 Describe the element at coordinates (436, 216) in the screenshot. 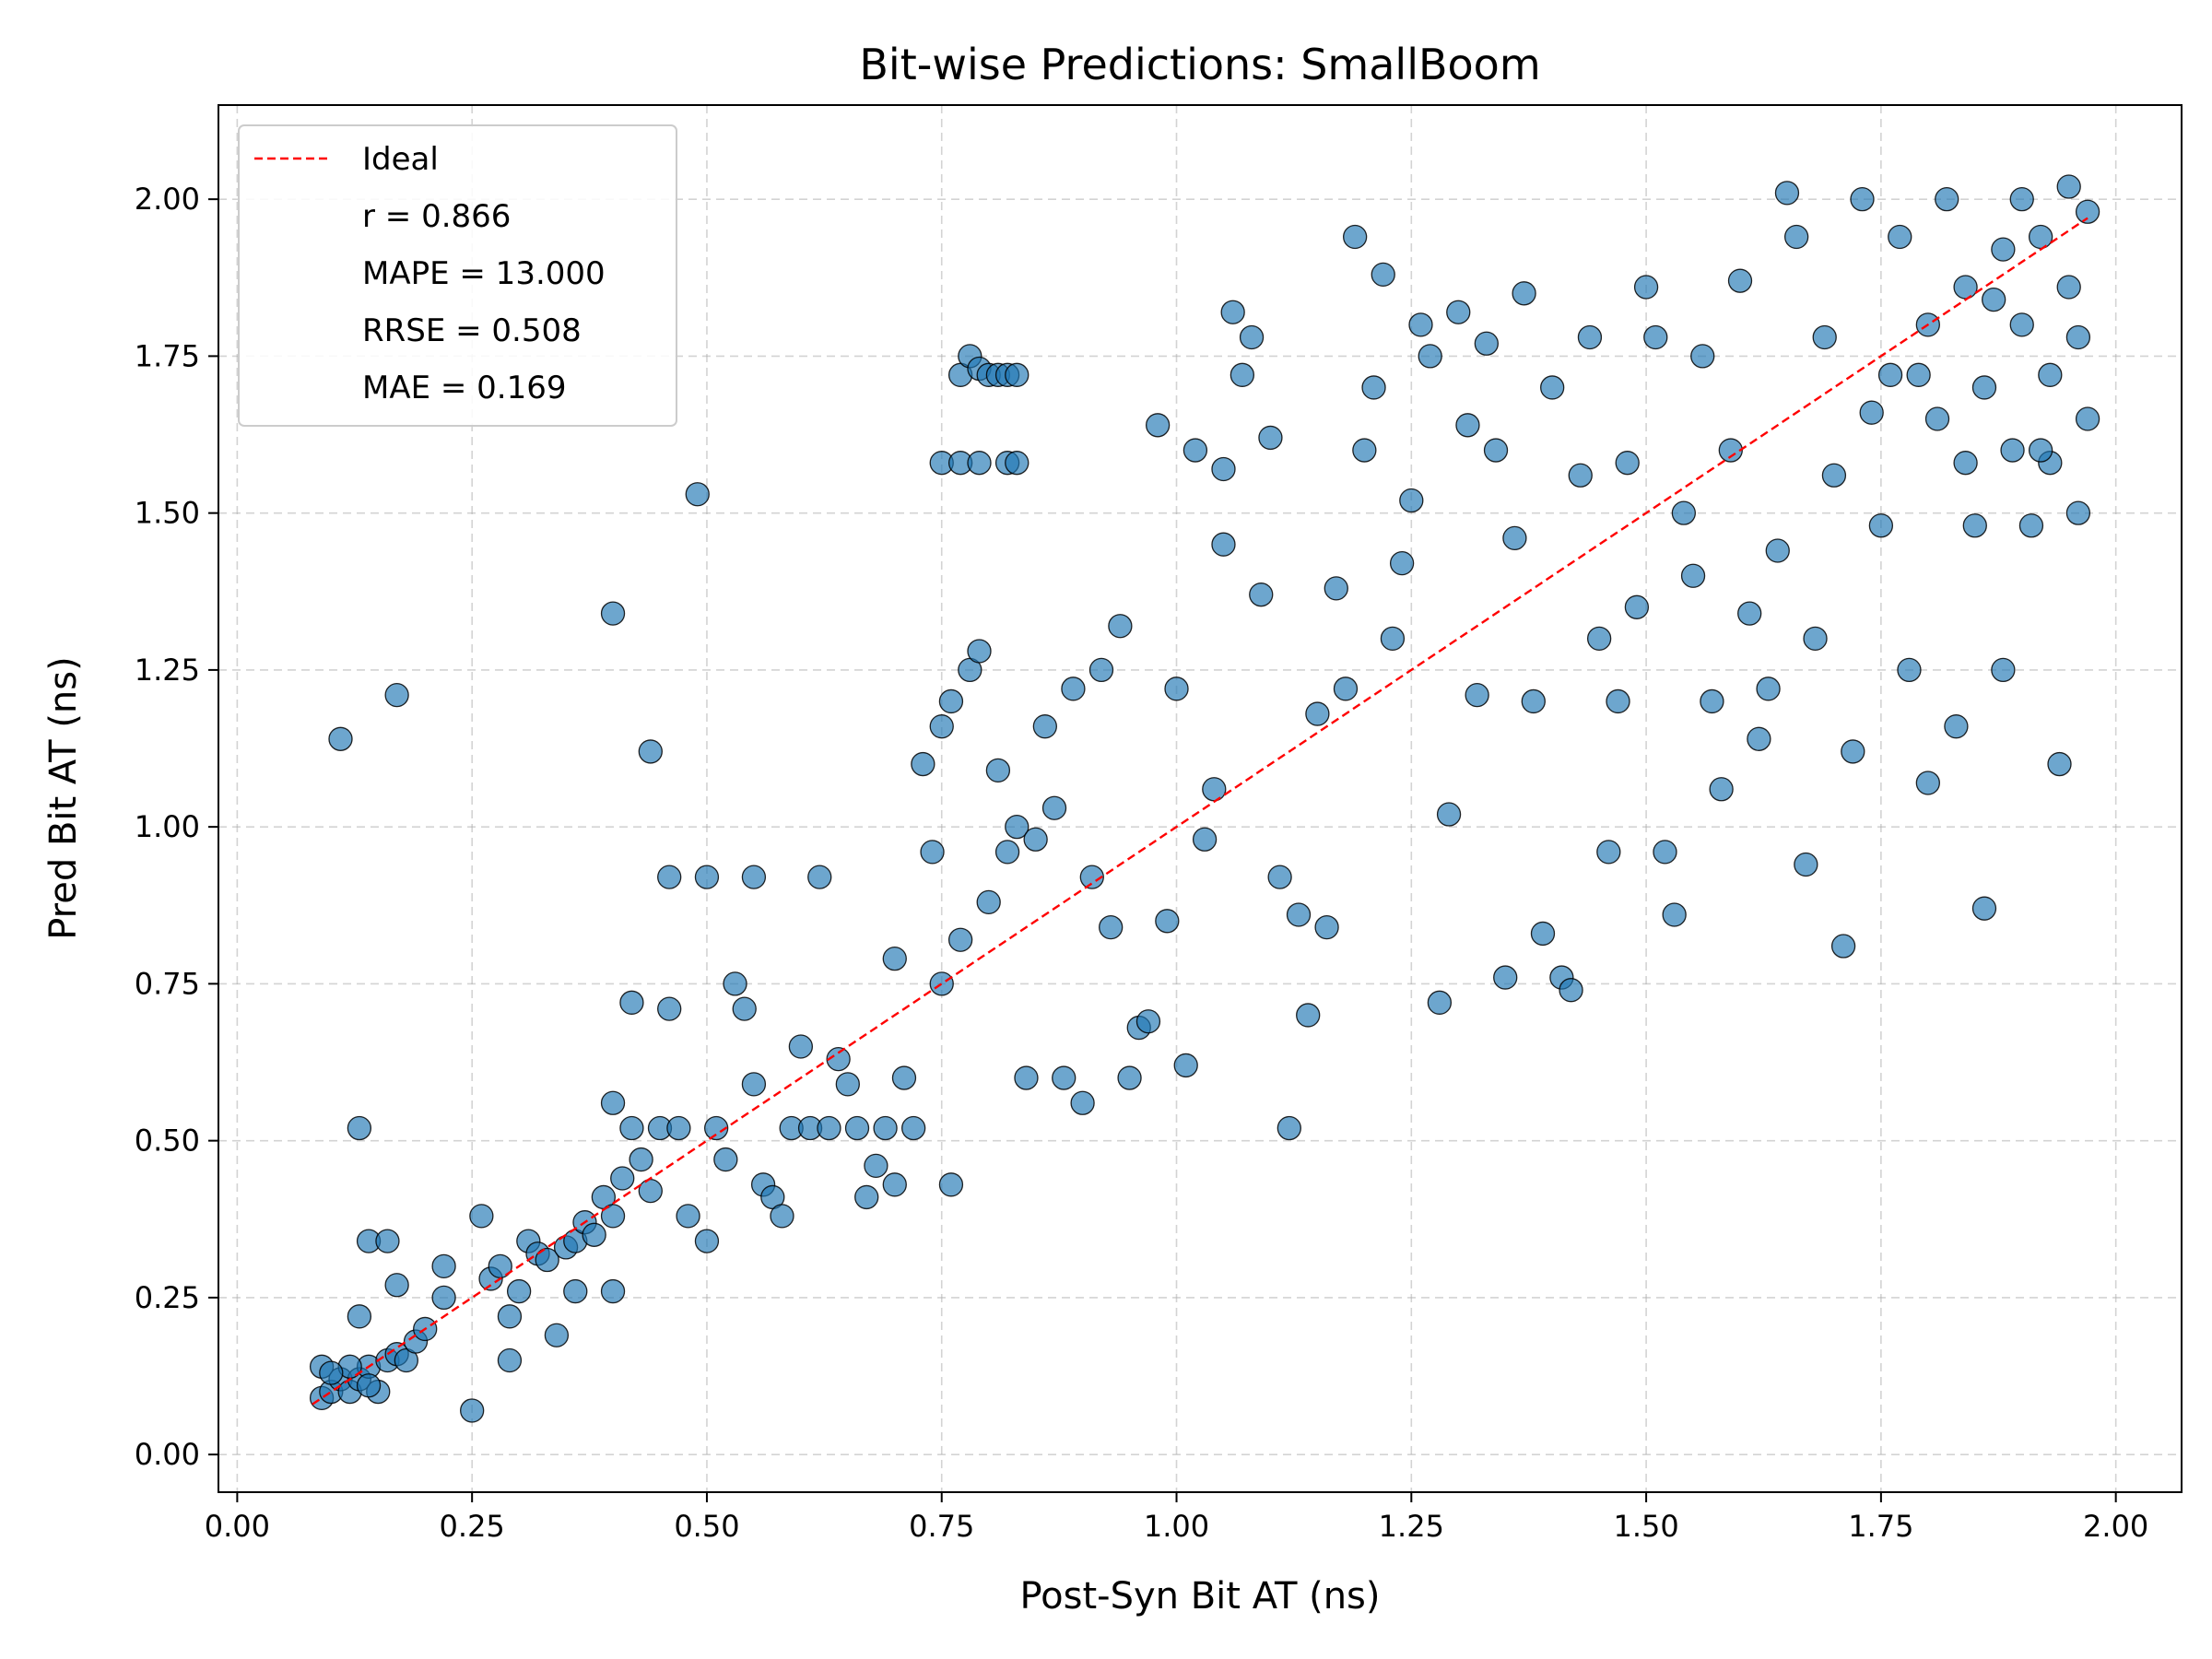

I see `legend-entry-r: r = 0.866` at that location.